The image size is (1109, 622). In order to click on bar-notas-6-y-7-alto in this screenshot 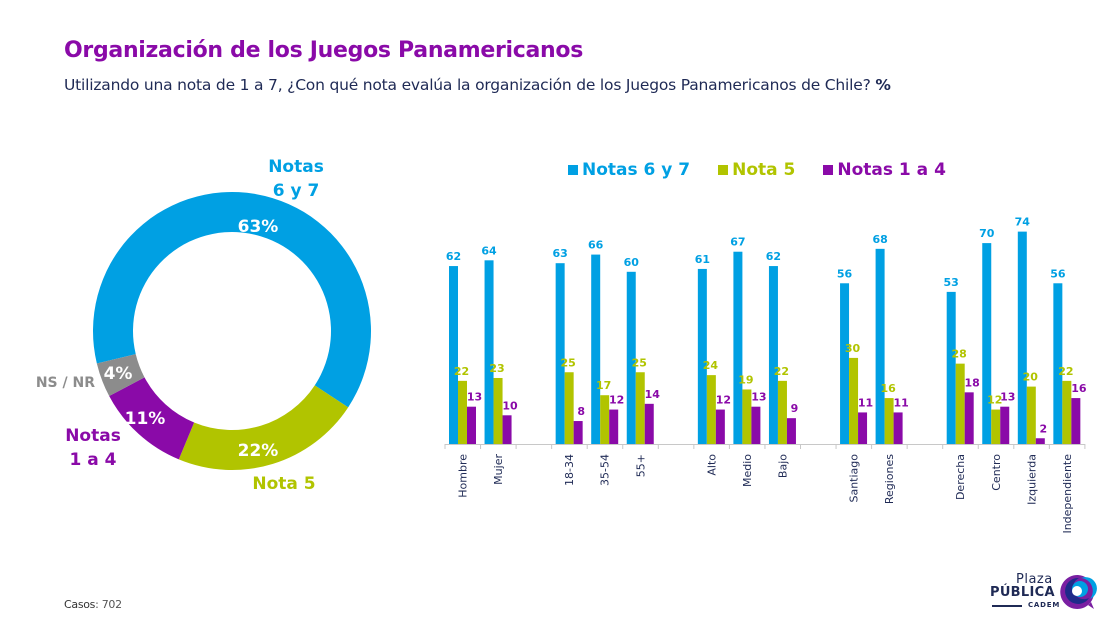, I will do `click(702, 356)`.